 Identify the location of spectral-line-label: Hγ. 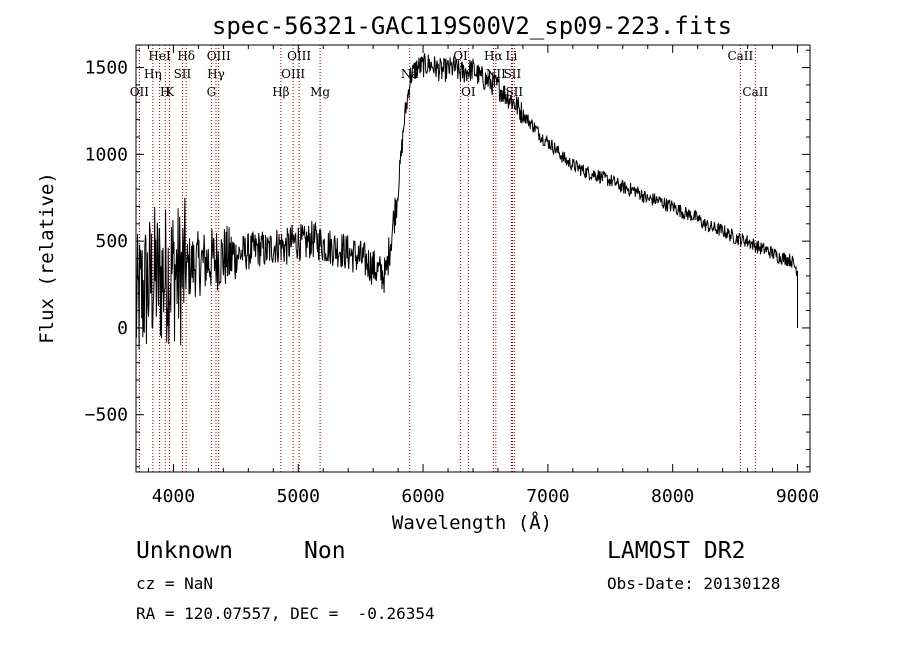
(216, 74).